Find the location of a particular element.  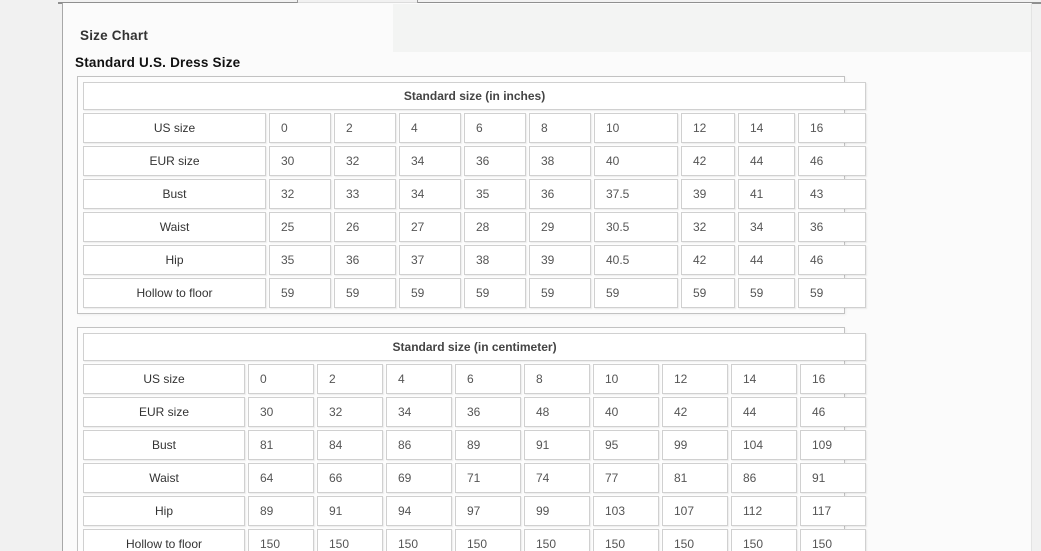

size-value-cell: 81 is located at coordinates (281, 445).